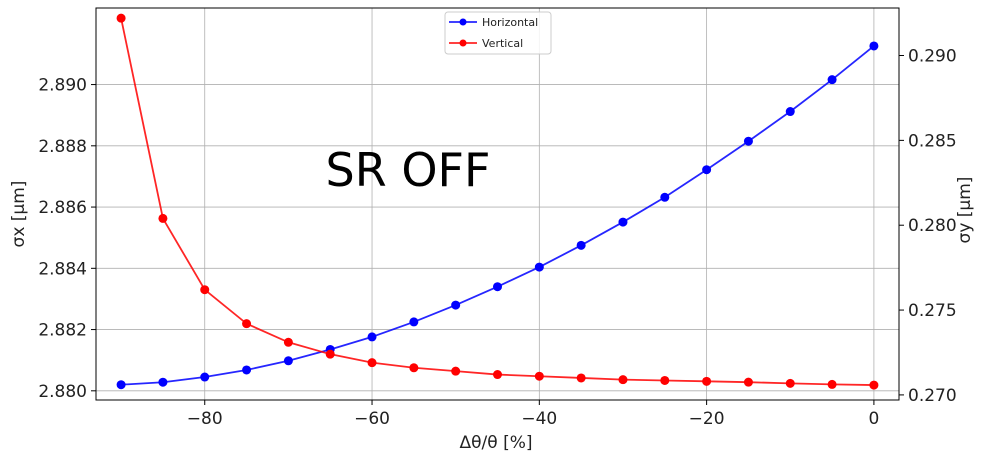 This screenshot has height=456, width=985. Describe the element at coordinates (502, 43) in the screenshot. I see `legend-label-vertical: Vertical` at that location.